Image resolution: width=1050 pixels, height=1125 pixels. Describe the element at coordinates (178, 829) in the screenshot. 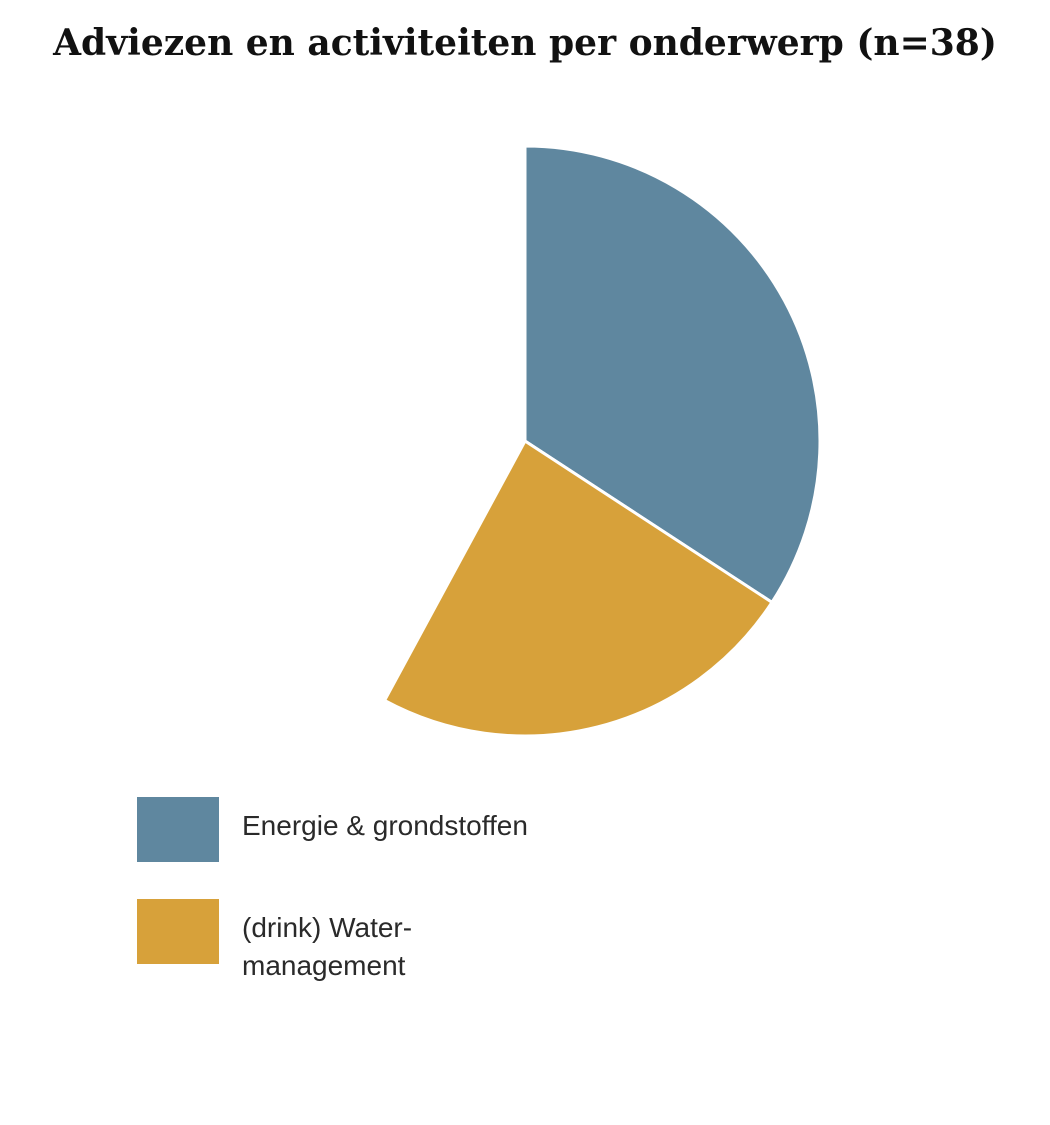

I see `legend-swatch-energie` at that location.